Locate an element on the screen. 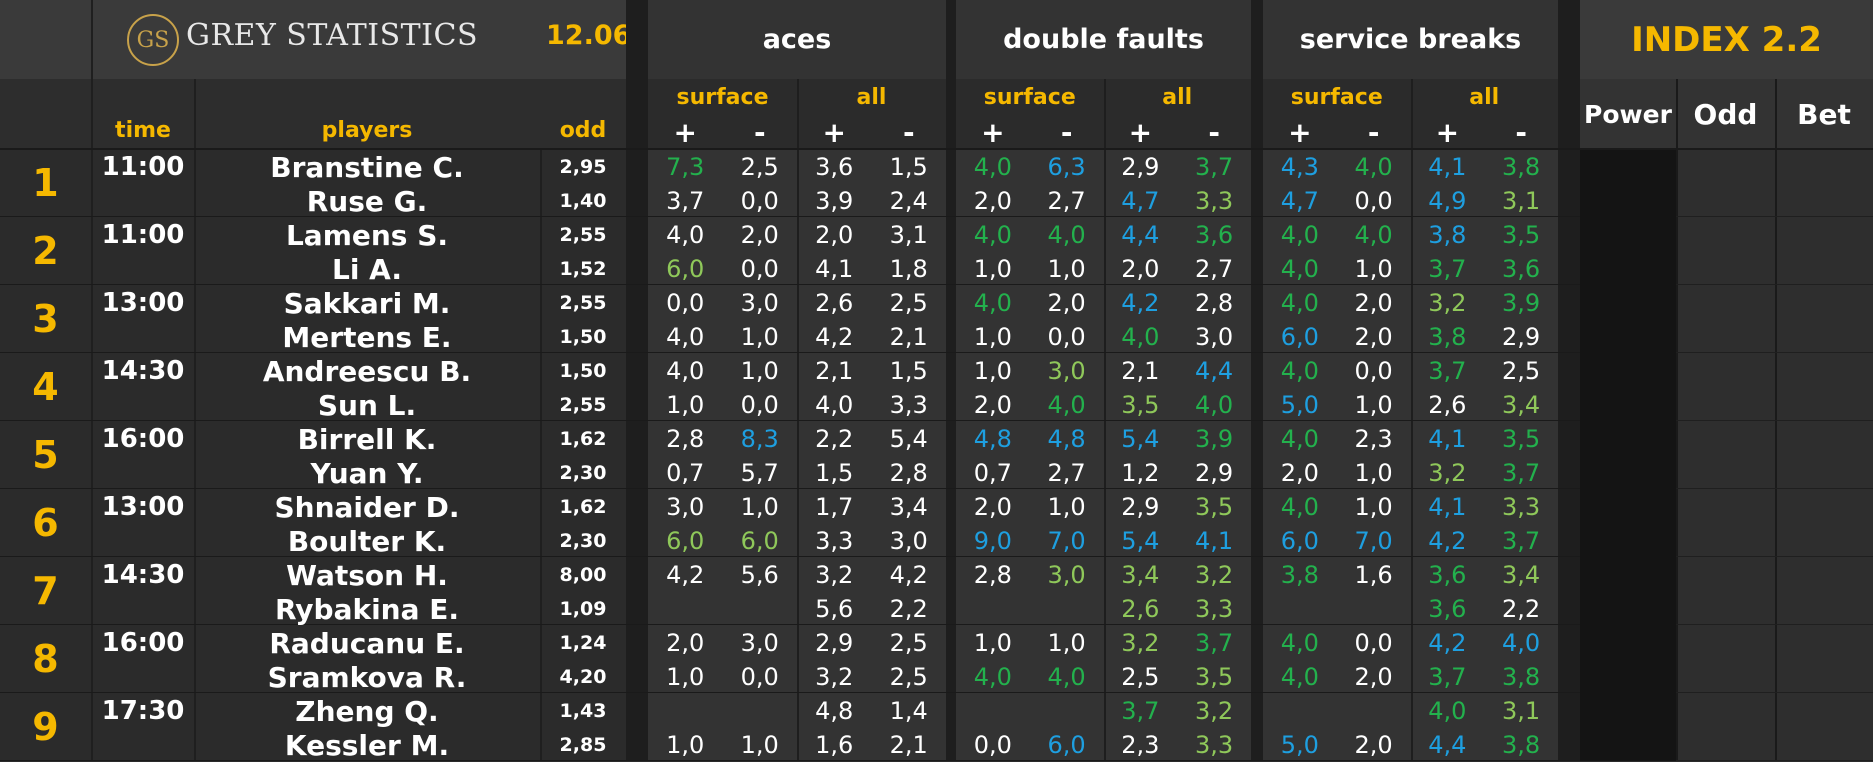 The image size is (1873, 762). double-faults-value-cell: 3,0 is located at coordinates (1214, 337).